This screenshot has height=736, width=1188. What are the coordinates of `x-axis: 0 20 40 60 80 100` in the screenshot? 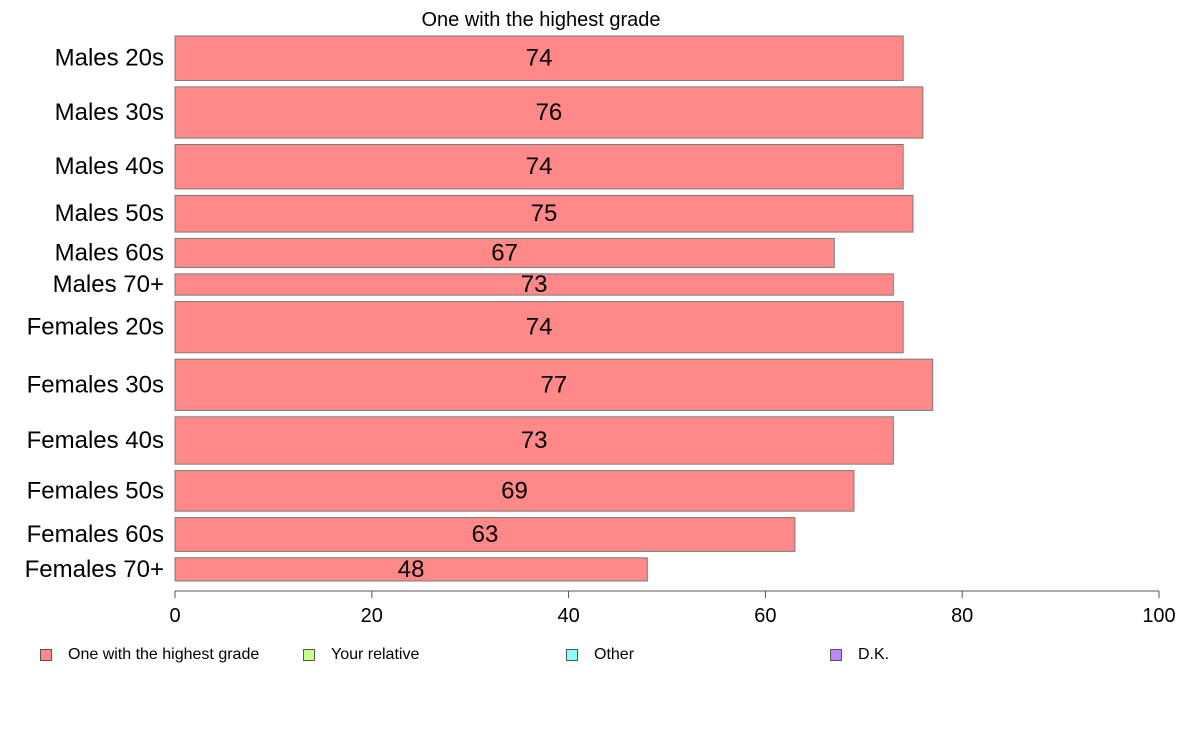 It's located at (672, 608).